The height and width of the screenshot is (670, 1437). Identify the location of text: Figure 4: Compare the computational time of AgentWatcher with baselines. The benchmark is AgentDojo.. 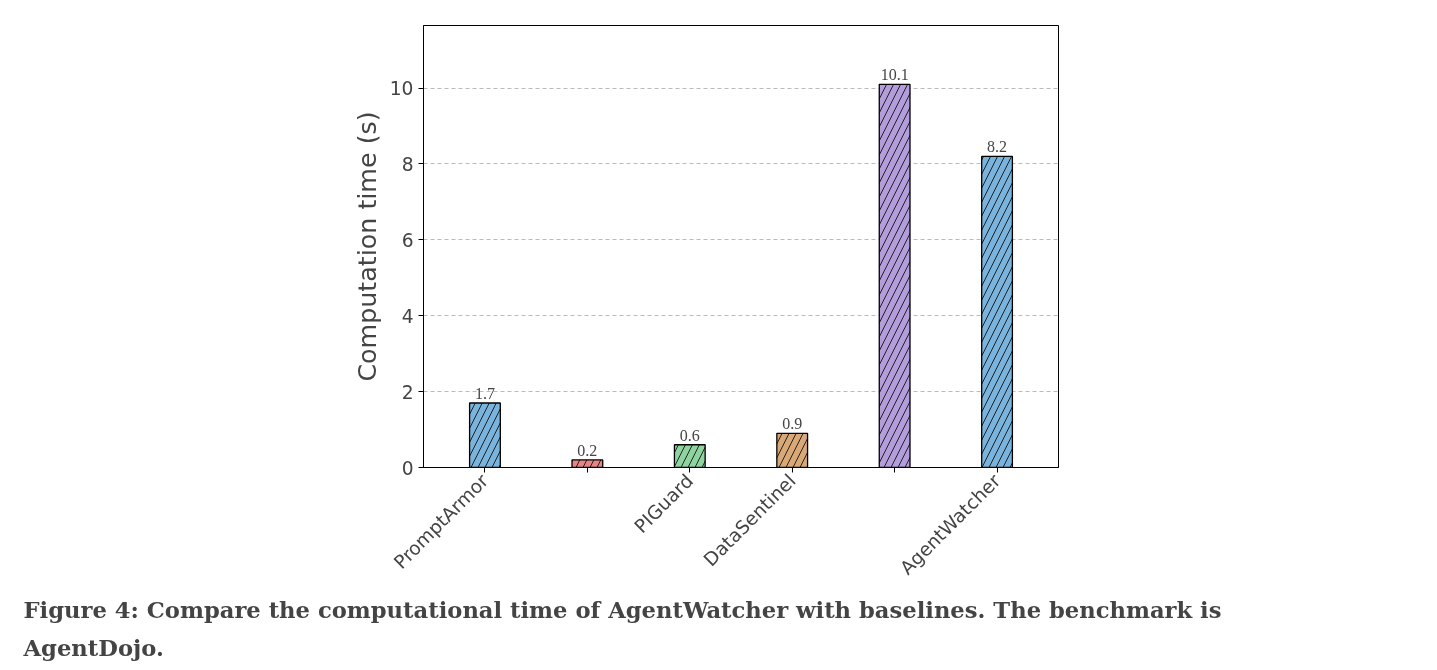
(622, 628).